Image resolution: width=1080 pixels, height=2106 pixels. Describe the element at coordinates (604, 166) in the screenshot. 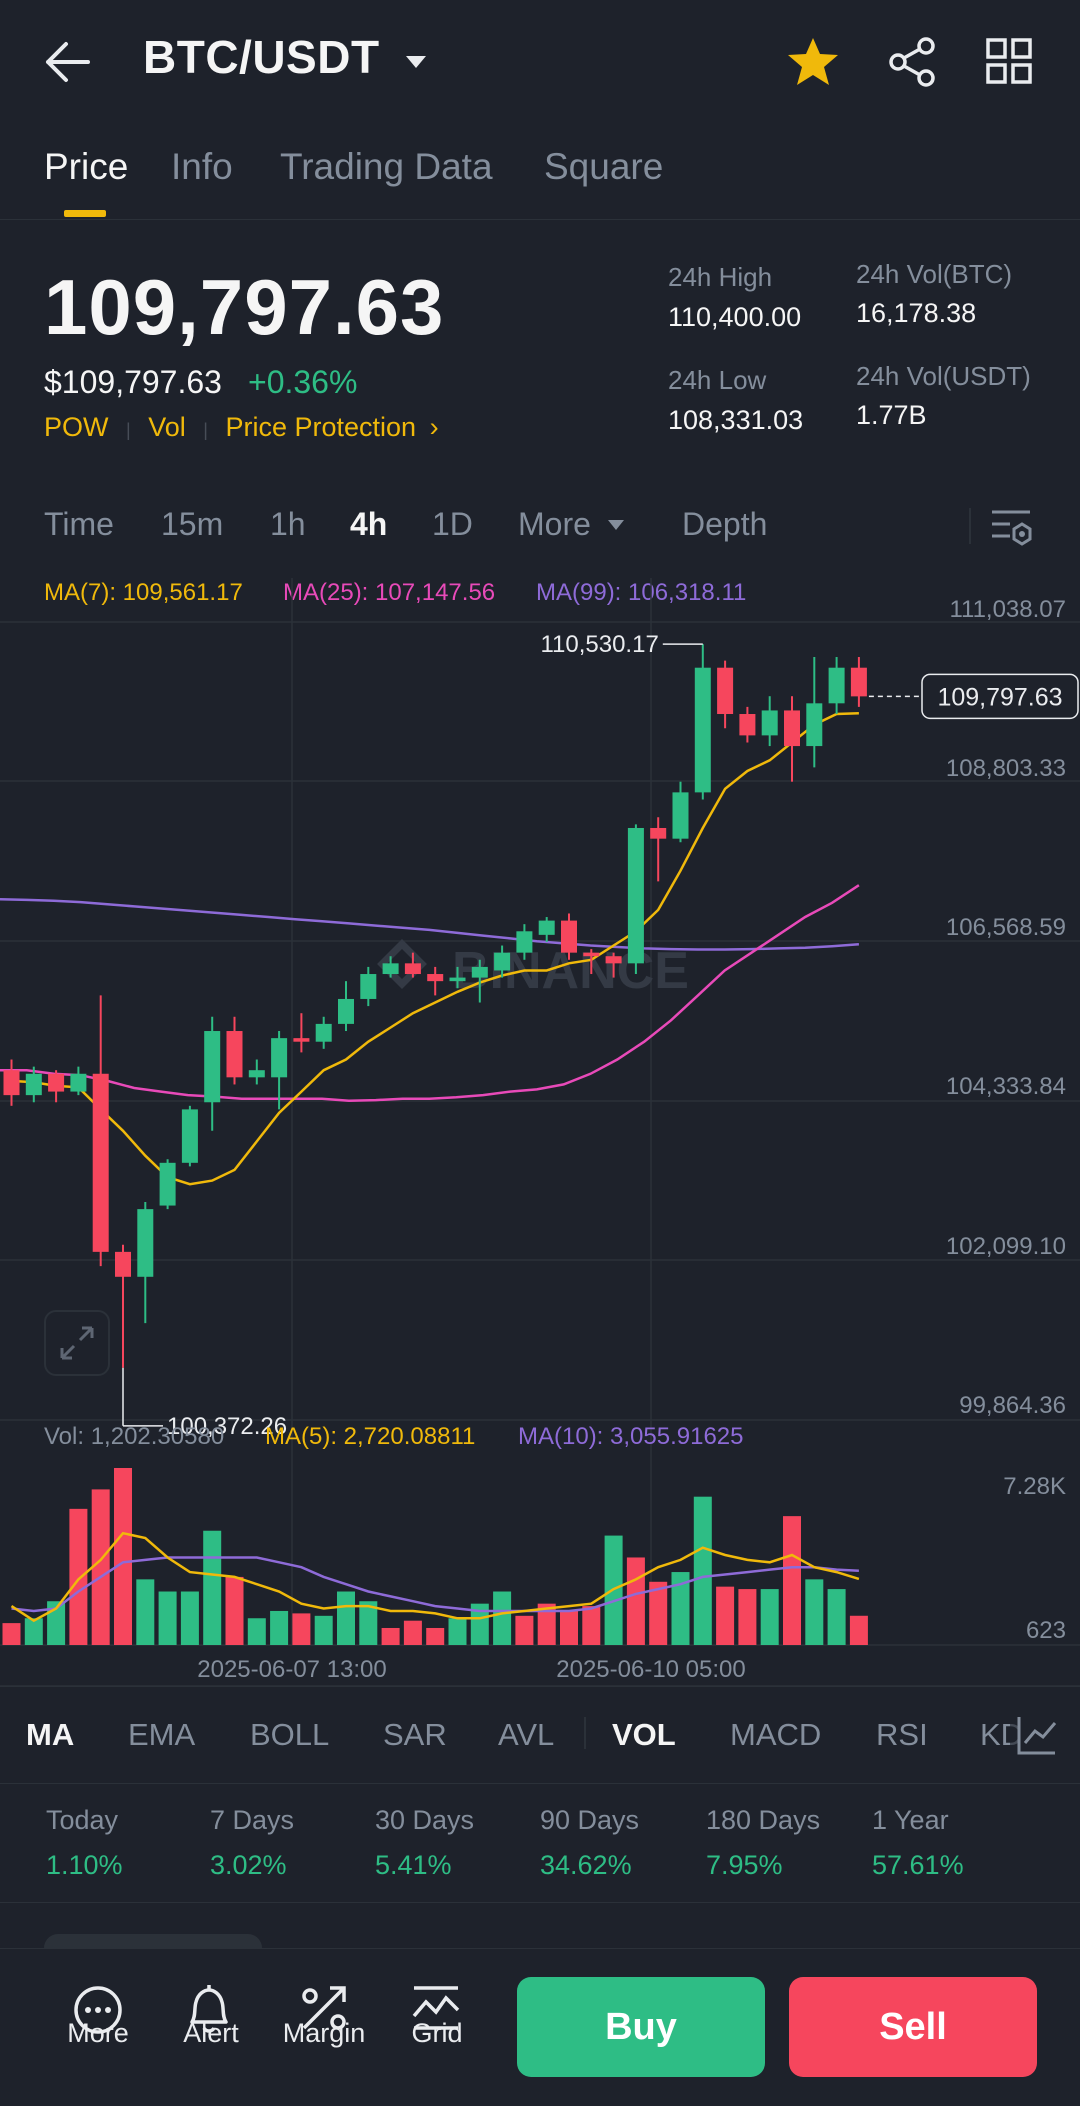

I see `tab-square: Square` at that location.